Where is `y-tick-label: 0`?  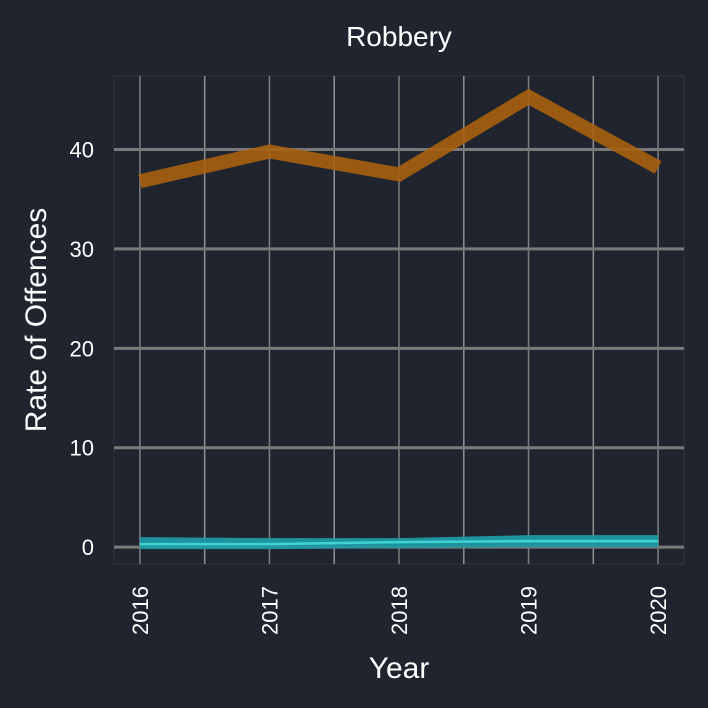
y-tick-label: 0 is located at coordinates (88, 547).